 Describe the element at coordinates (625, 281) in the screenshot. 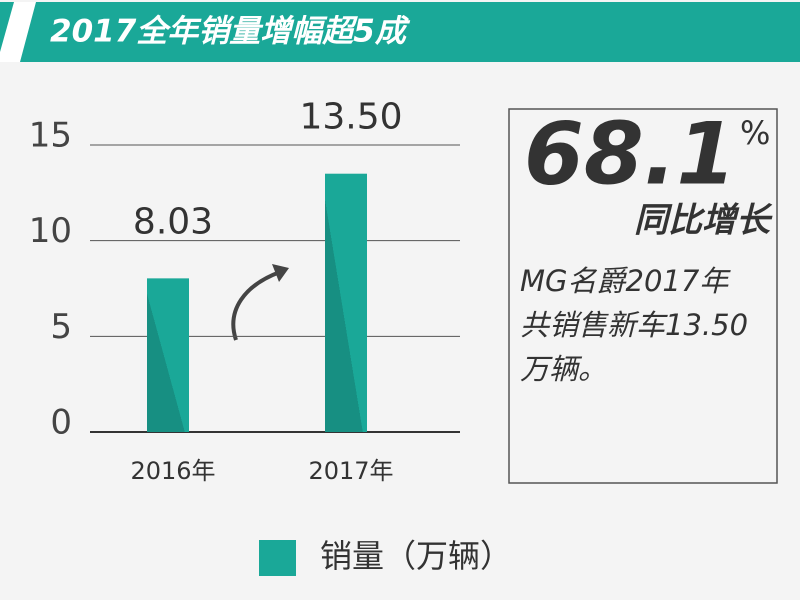

I see `note-line: MG名爵2017年` at that location.